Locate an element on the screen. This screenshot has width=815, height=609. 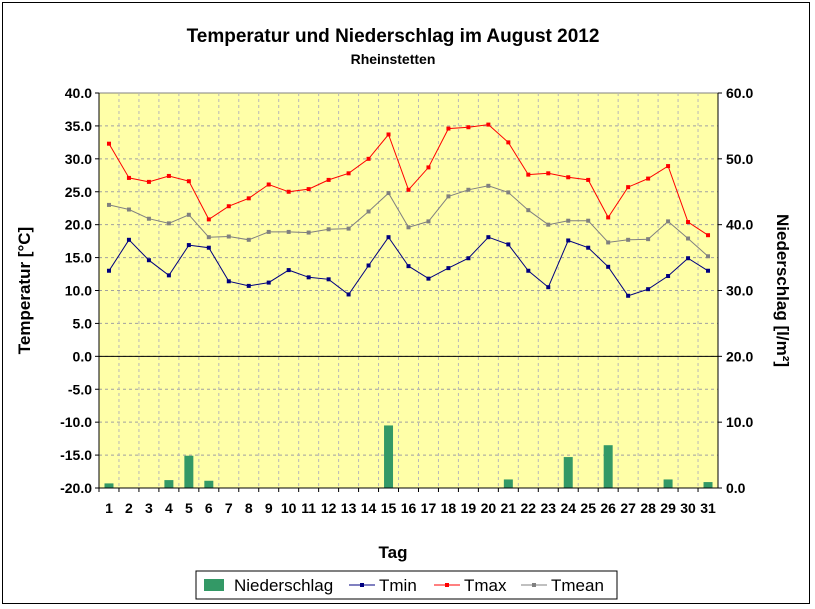
y-tick-label-left: 5.0 is located at coordinates (83, 323).